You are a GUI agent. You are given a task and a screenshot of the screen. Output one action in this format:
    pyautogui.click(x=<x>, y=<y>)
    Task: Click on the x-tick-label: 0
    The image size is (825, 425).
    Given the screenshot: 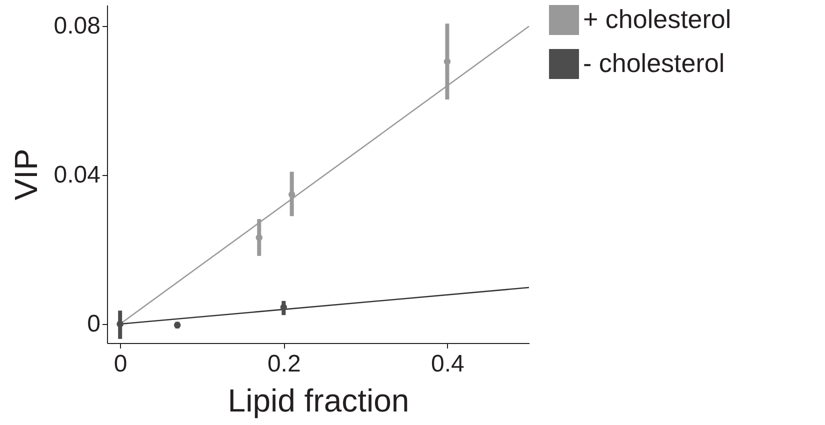 What is the action you would take?
    pyautogui.click(x=121, y=364)
    